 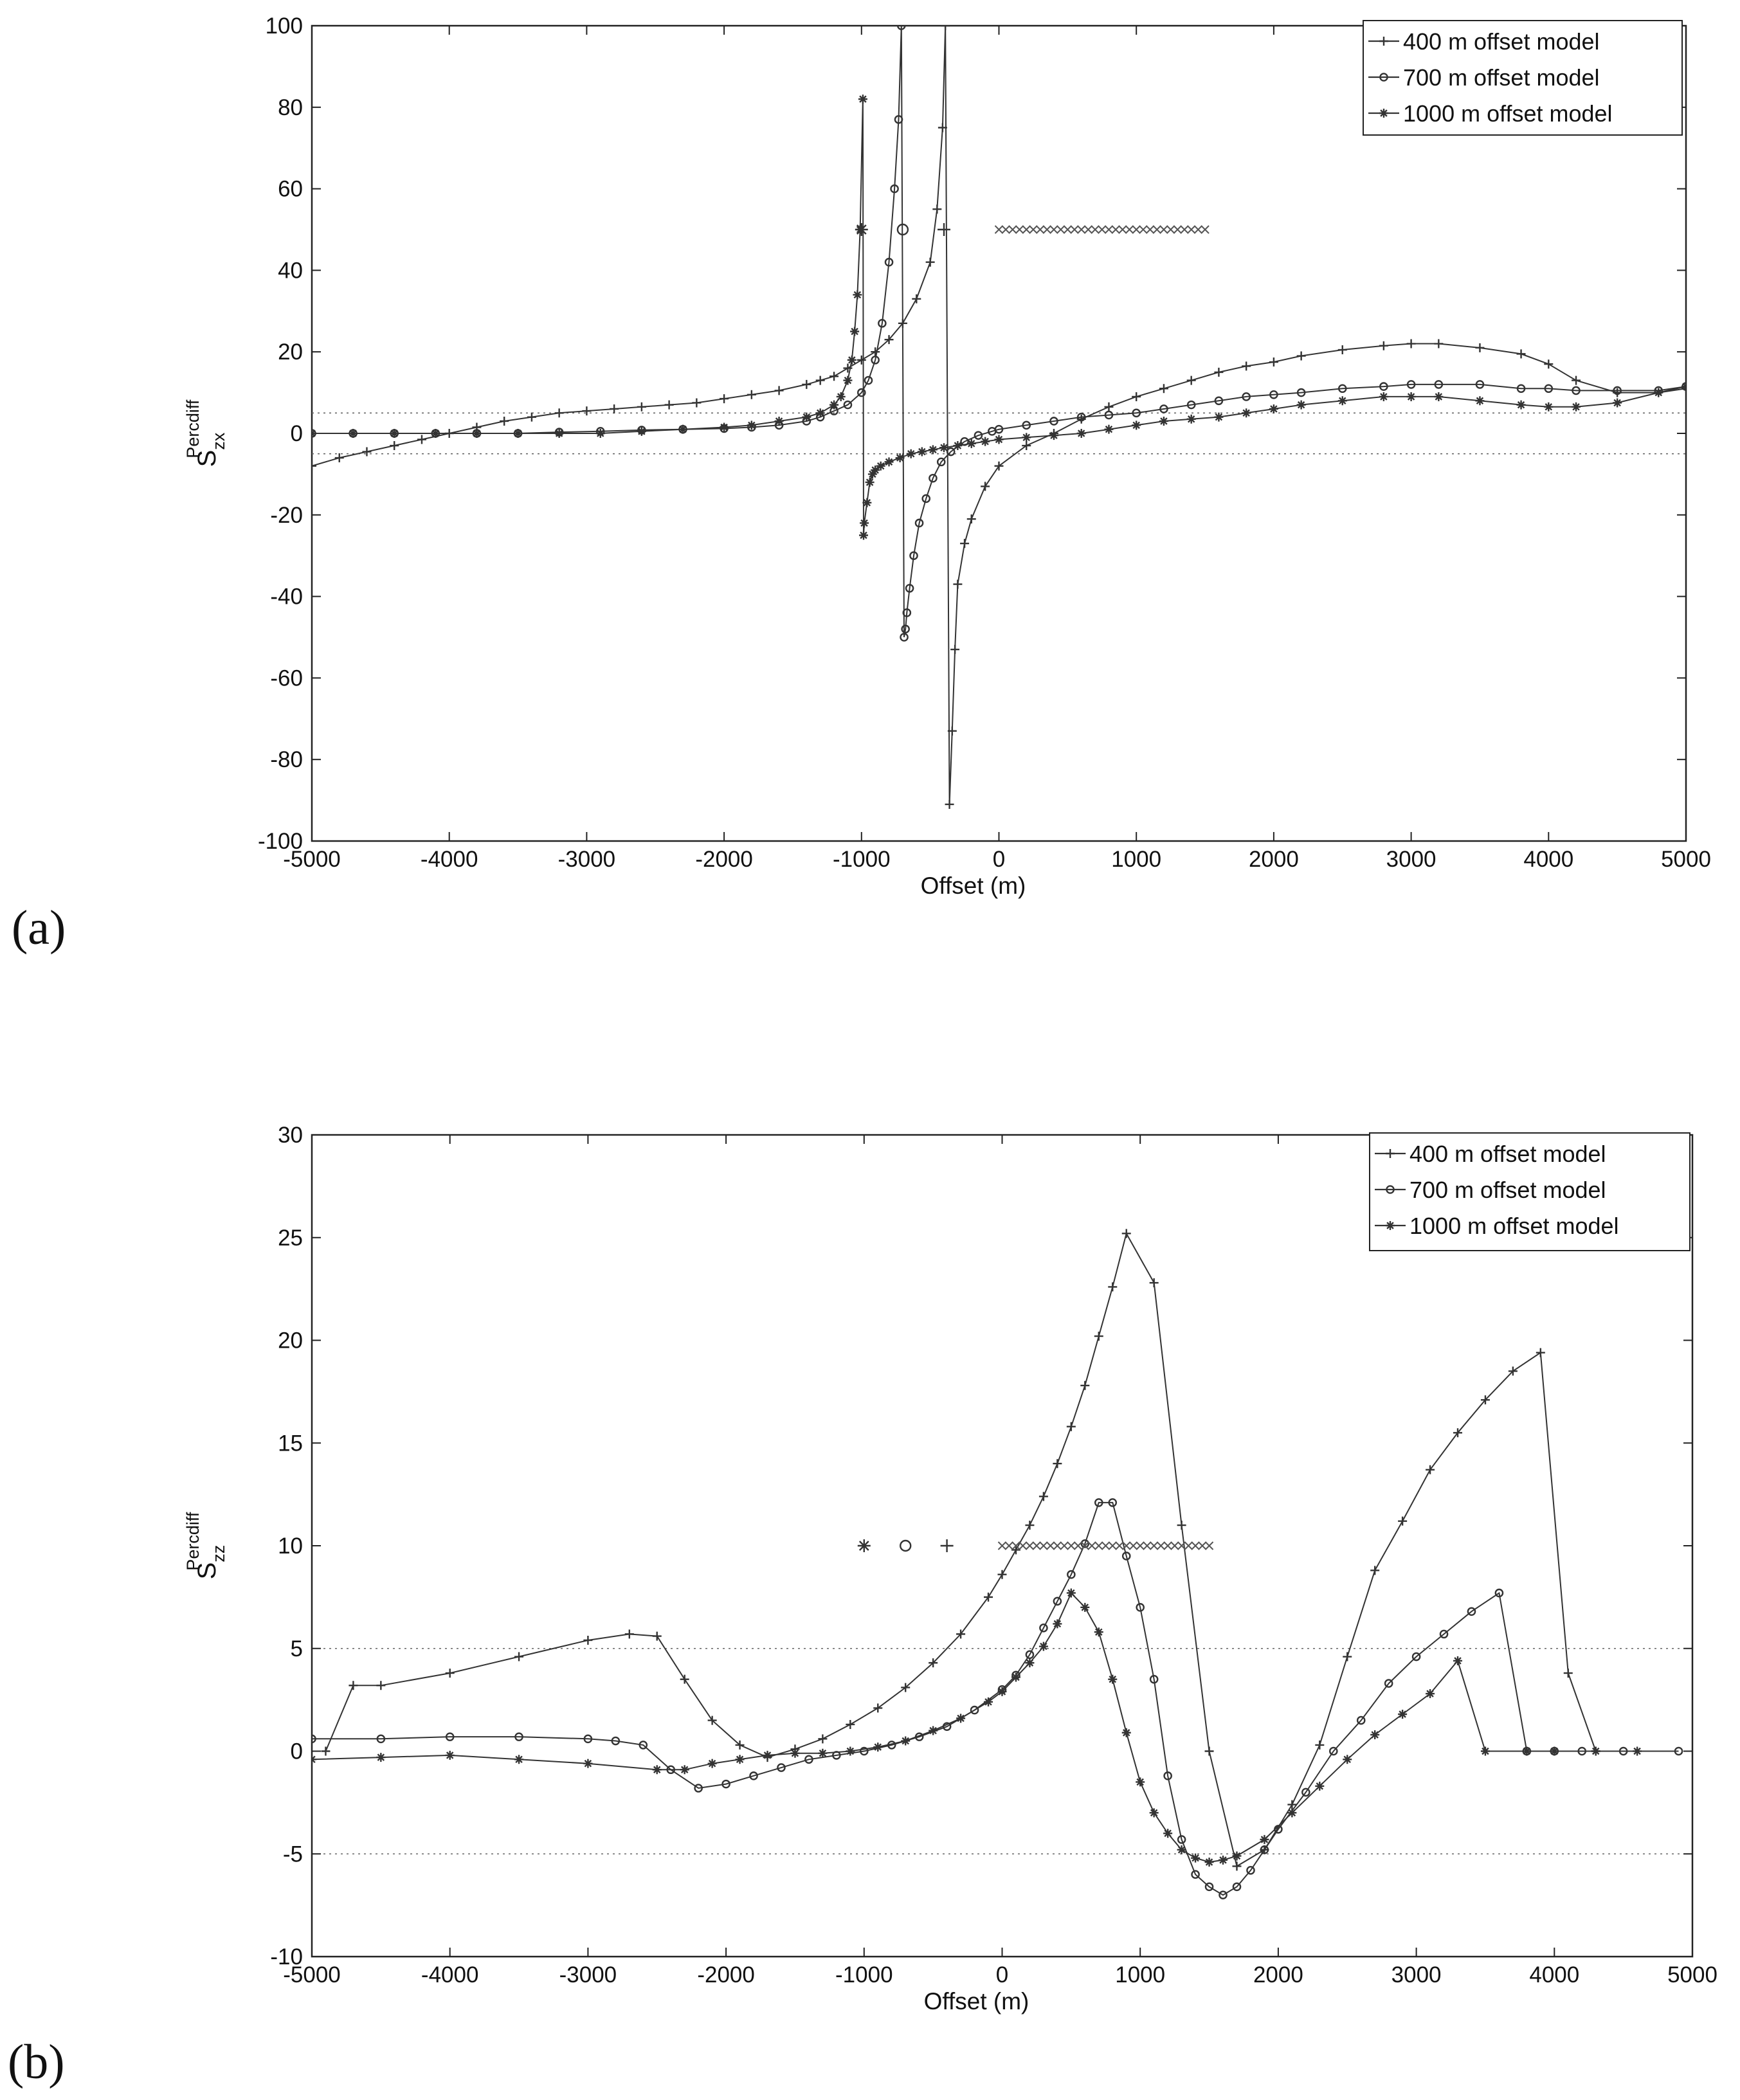 I want to click on y-tick-label: 40, so click(x=290, y=270).